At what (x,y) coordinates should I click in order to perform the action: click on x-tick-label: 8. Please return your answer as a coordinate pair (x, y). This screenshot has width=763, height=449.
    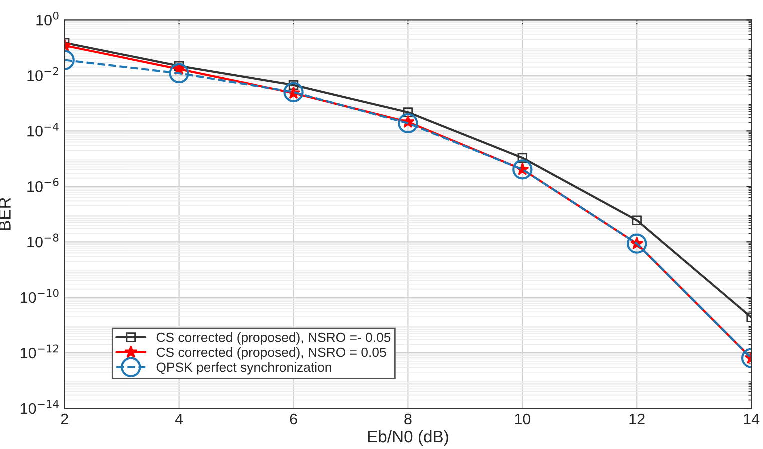
    Looking at the image, I should click on (408, 419).